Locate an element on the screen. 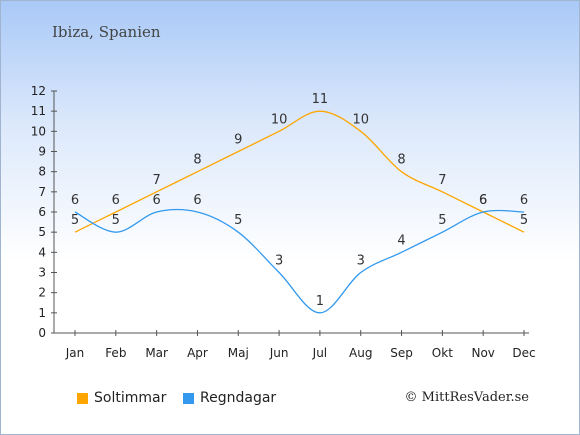 The width and height of the screenshot is (580, 435). location-title: Ibiza, Spanien is located at coordinates (106, 32).